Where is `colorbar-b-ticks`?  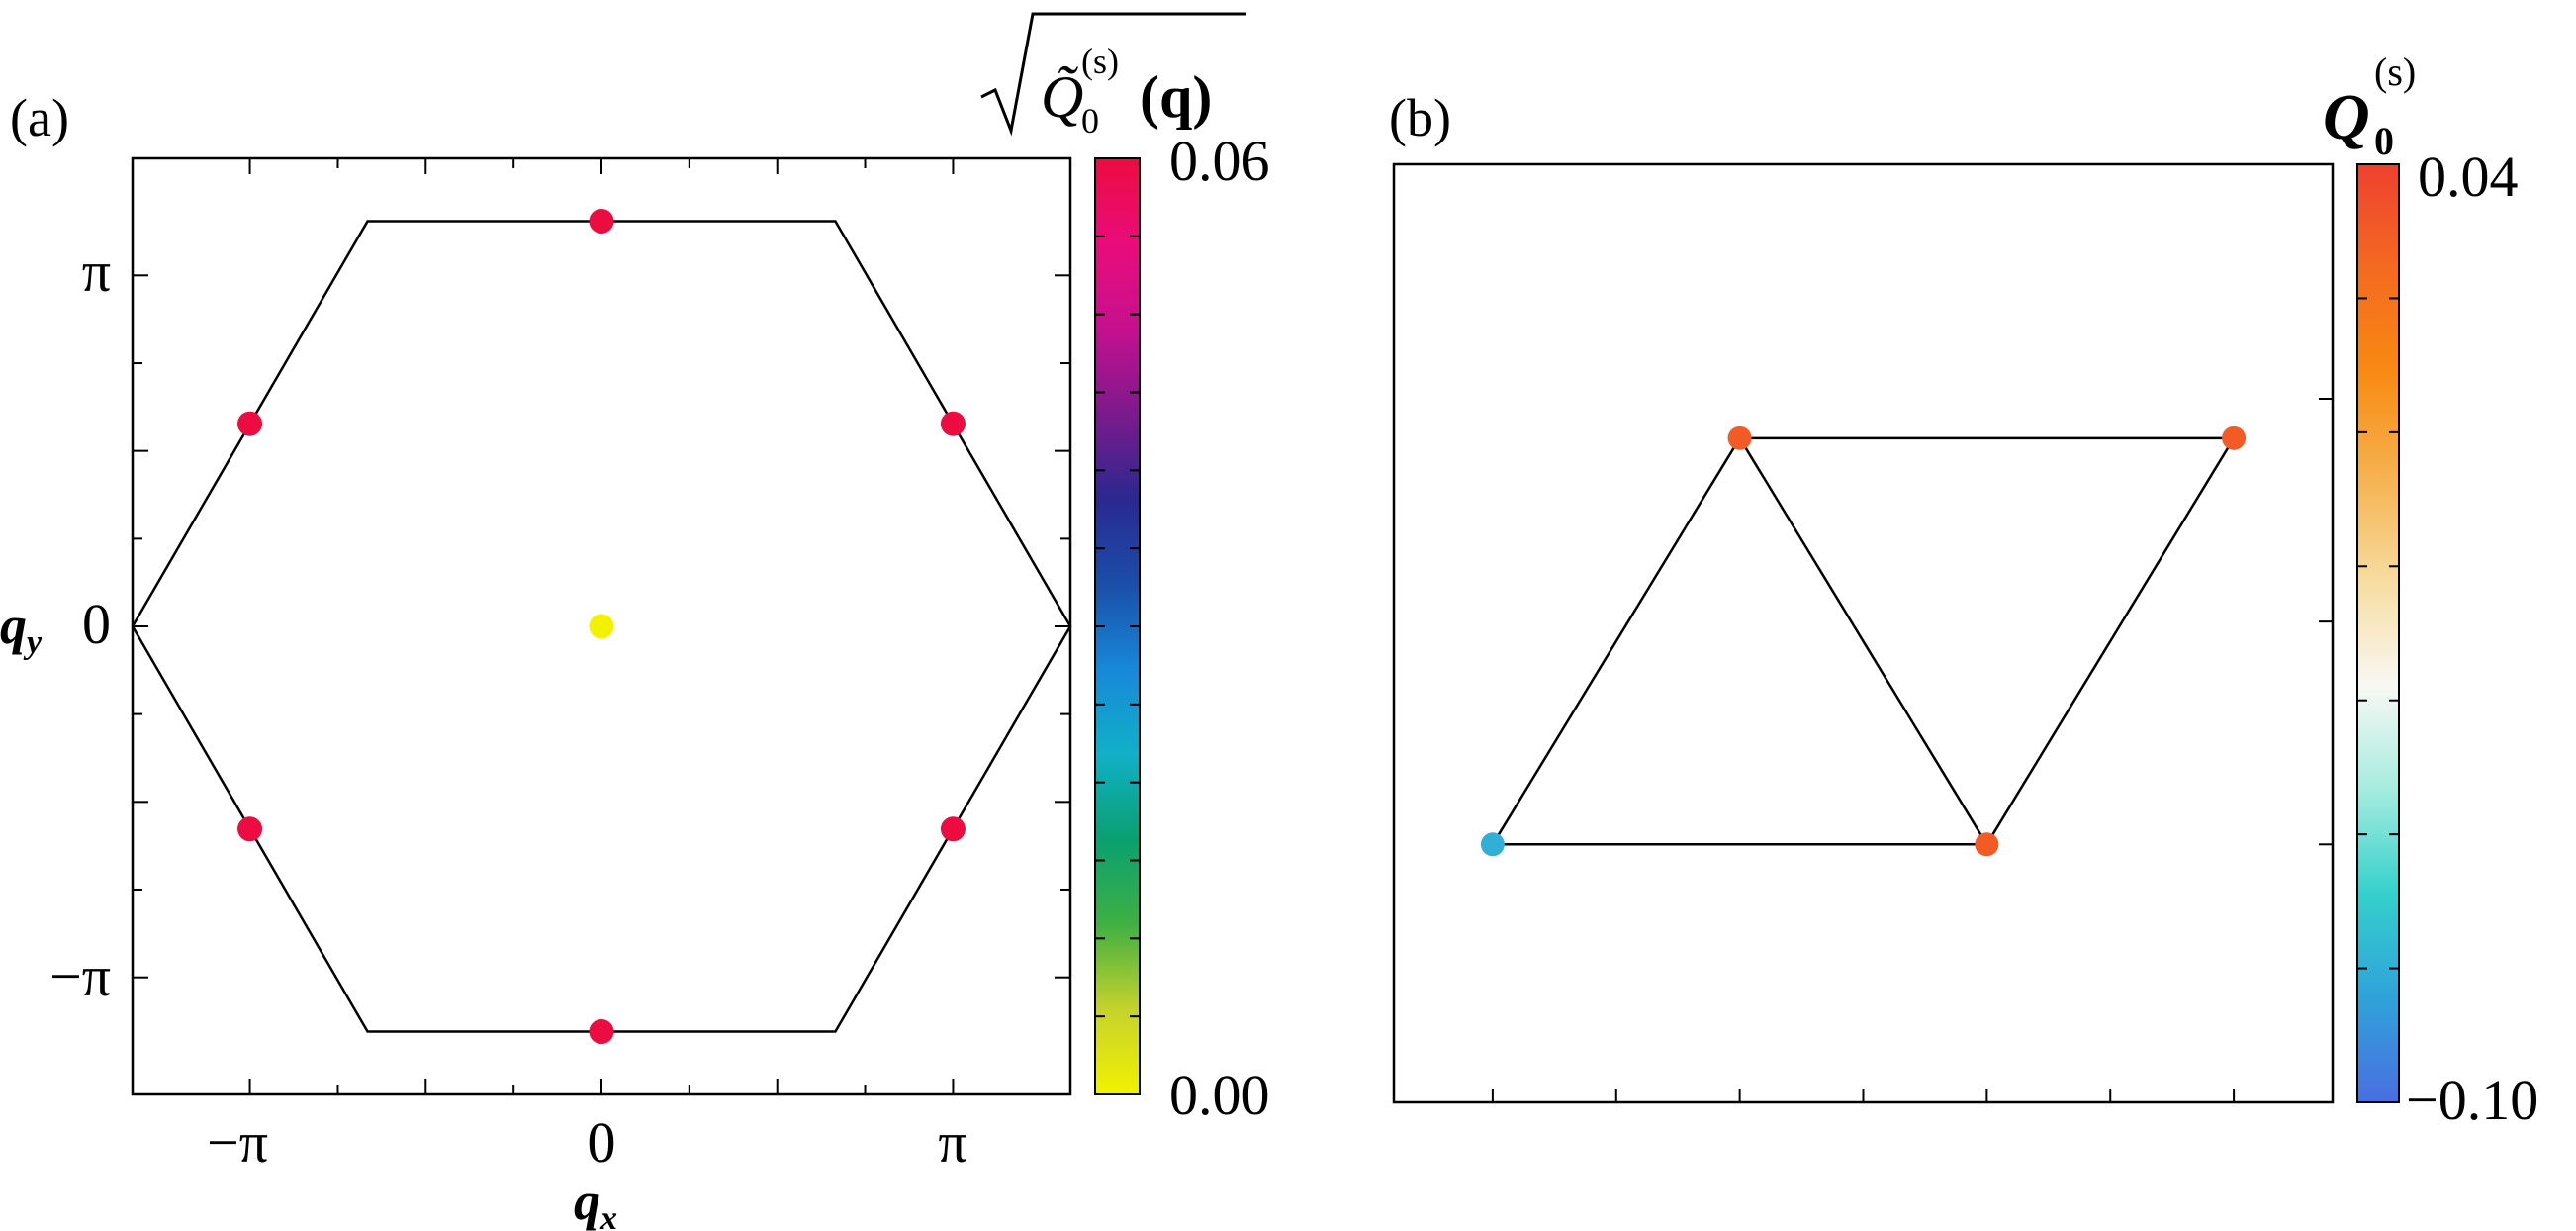 colorbar-b-ticks is located at coordinates (2378, 634).